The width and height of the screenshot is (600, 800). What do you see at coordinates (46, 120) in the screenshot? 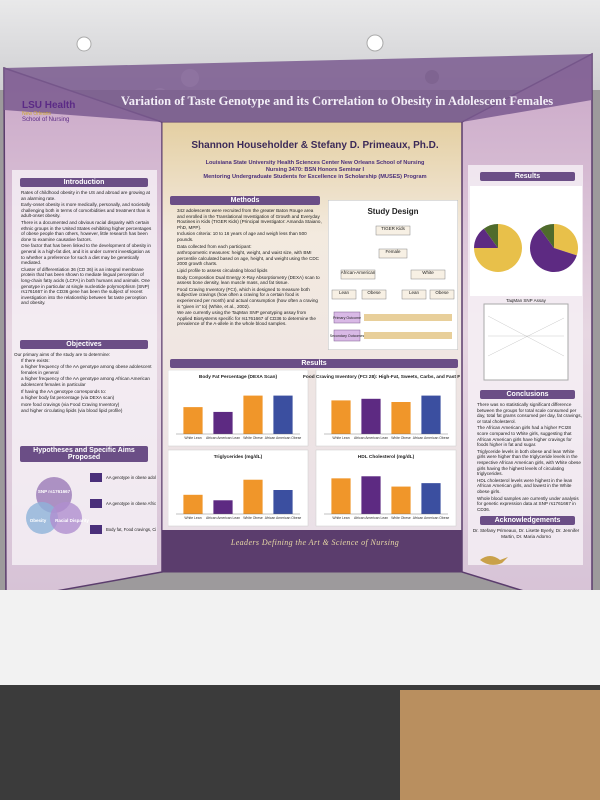
I see `logo-school: School of Nursing` at bounding box center [46, 120].